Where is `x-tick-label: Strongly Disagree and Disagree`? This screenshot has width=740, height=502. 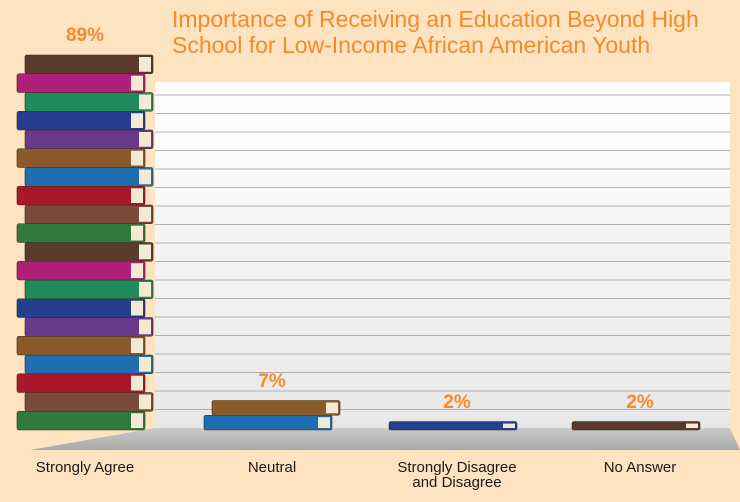
x-tick-label: Strongly Disagree and Disagree is located at coordinates (457, 475).